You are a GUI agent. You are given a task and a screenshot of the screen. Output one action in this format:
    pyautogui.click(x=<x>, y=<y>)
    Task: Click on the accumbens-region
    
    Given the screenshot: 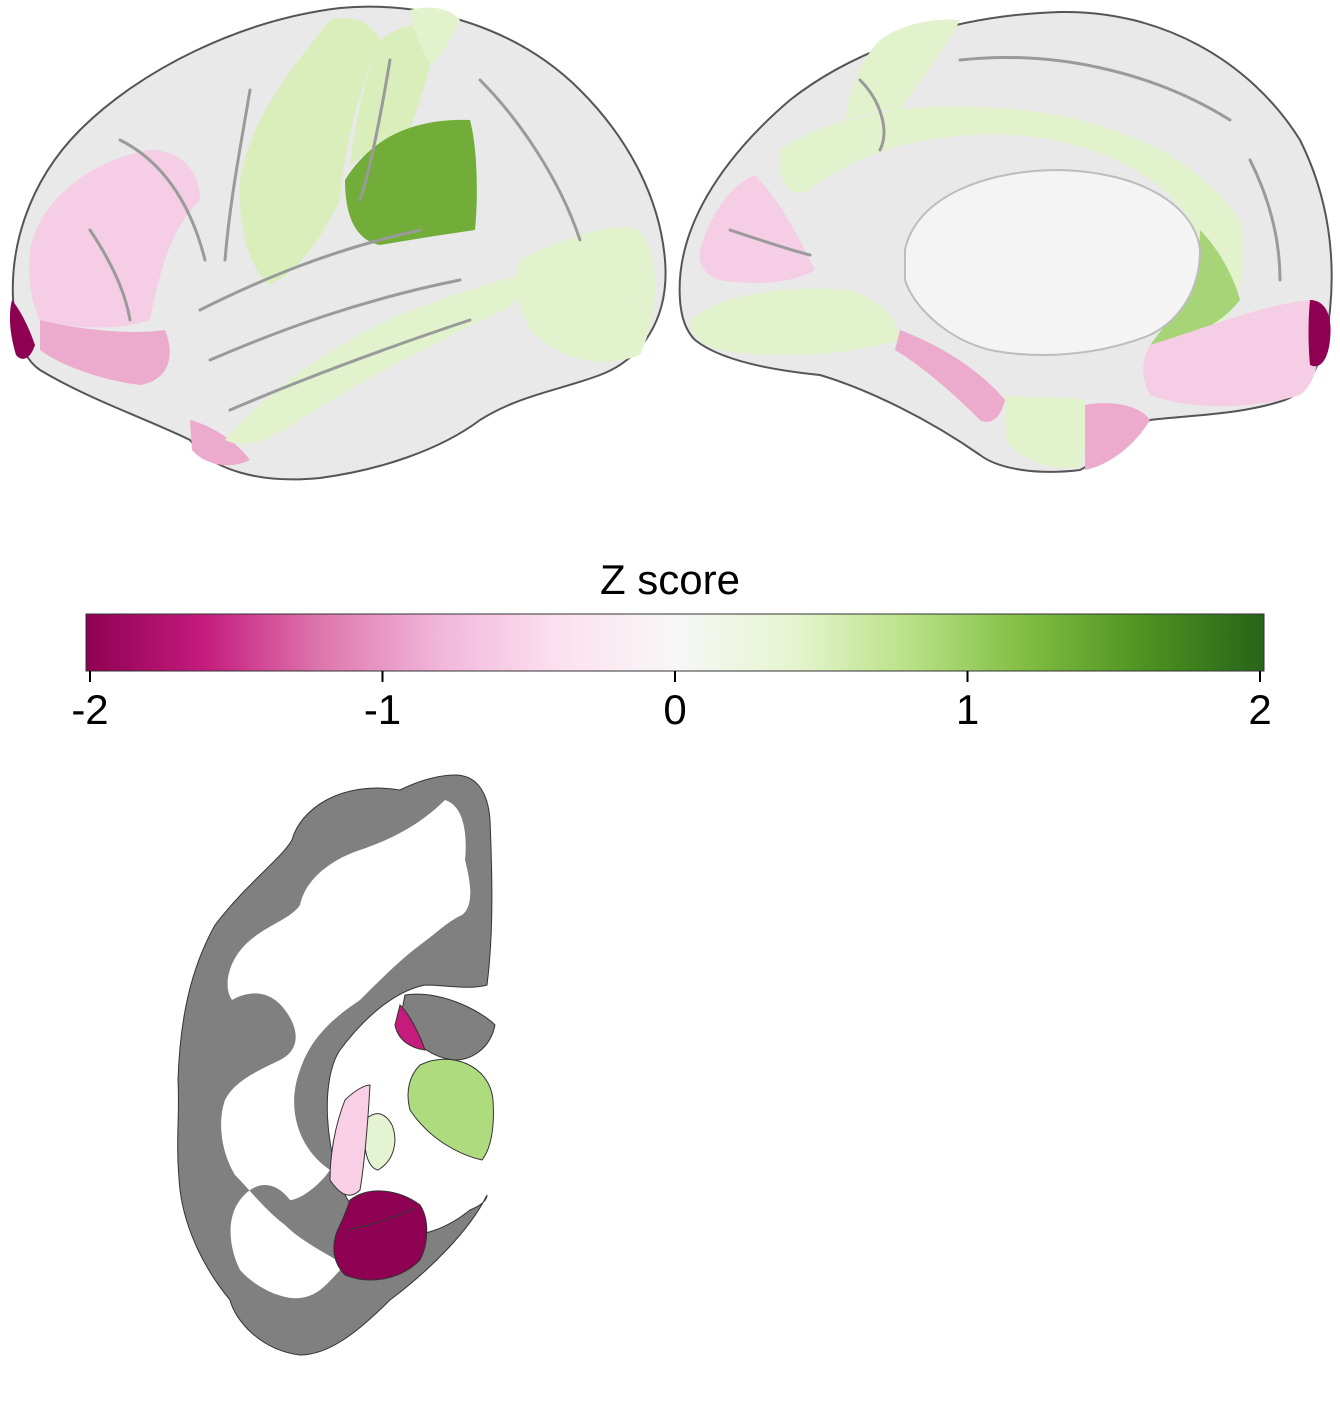 What is the action you would take?
    pyautogui.click(x=410, y=1027)
    